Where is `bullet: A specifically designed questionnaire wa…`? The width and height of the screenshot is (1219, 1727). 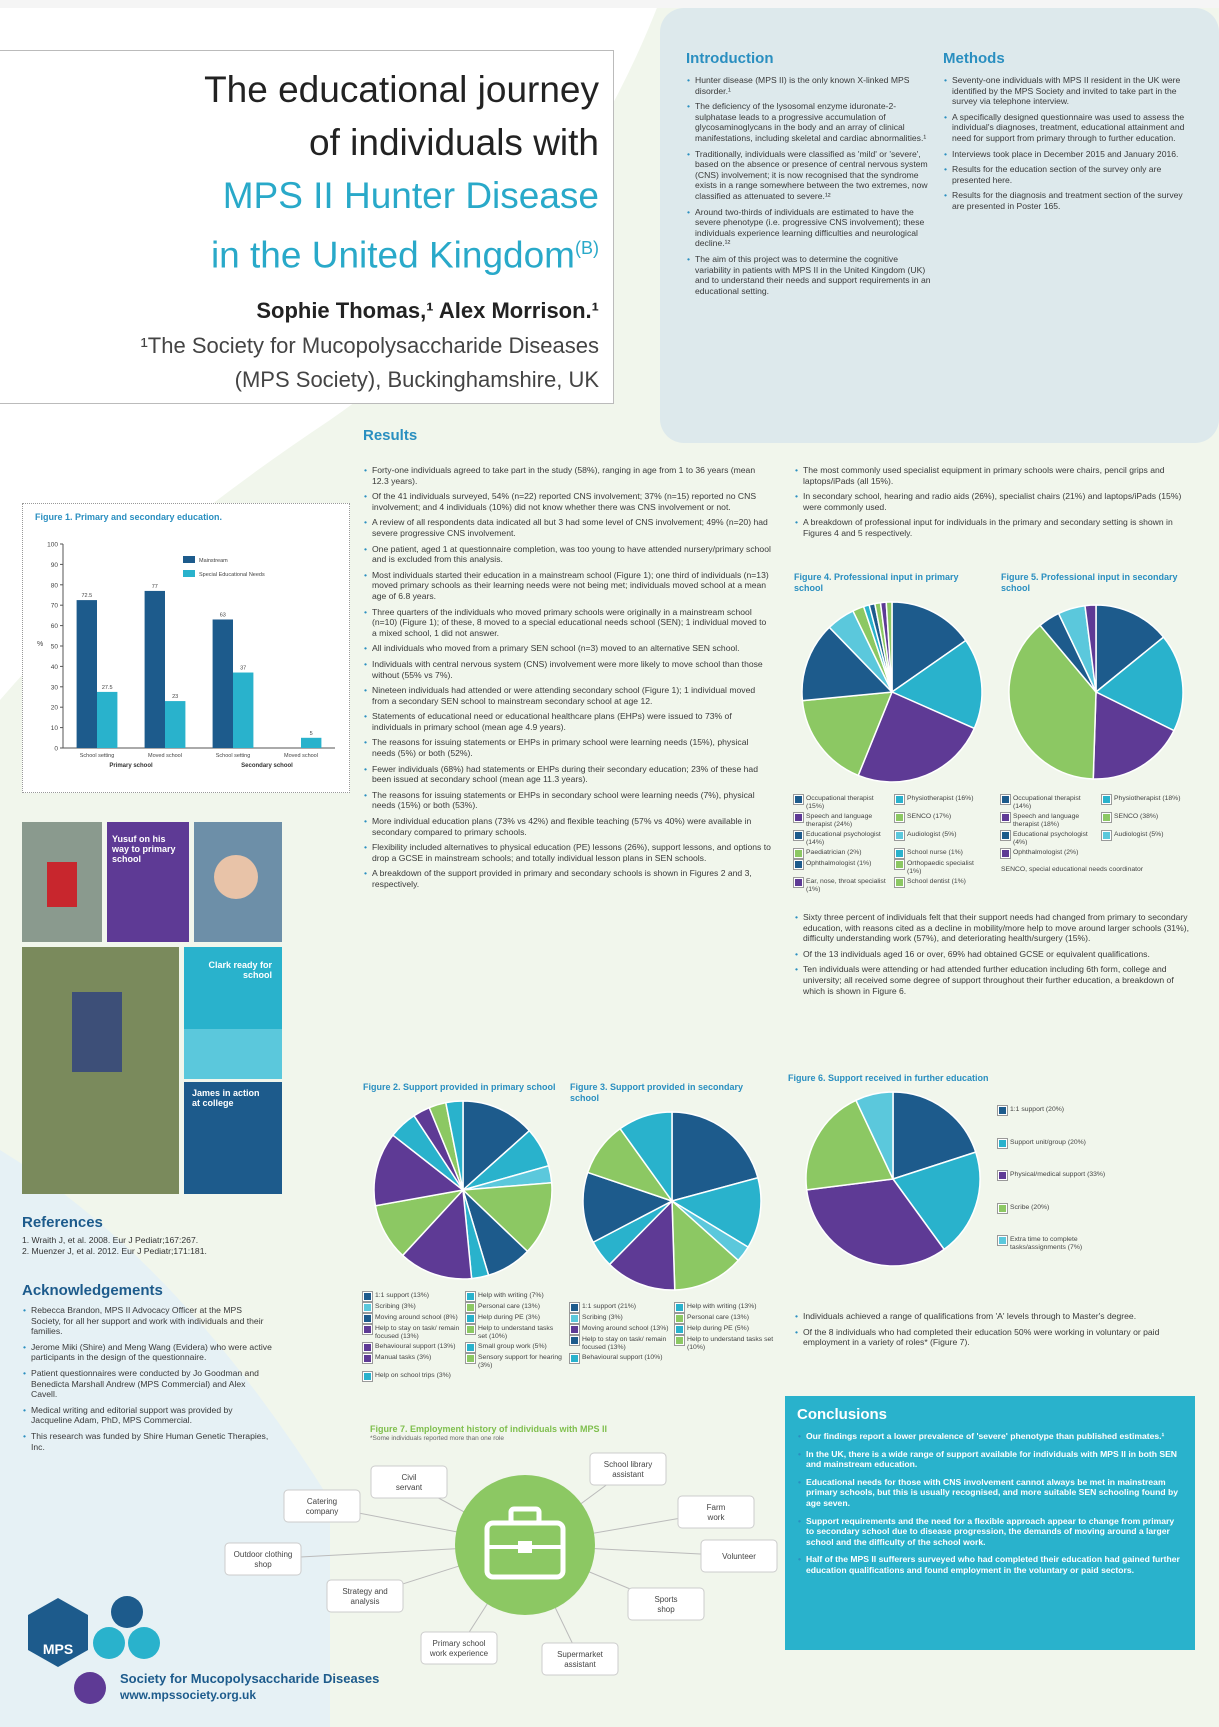
bullet: A specifically designed questionnaire wa… is located at coordinates (1066, 128).